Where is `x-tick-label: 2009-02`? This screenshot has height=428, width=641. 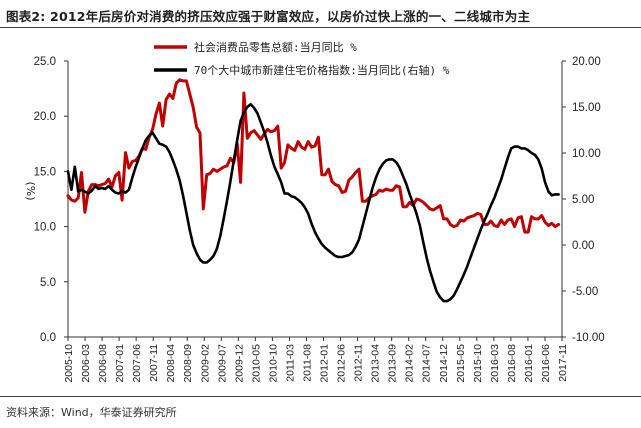 x-tick-label: 2009-02 is located at coordinates (205, 363).